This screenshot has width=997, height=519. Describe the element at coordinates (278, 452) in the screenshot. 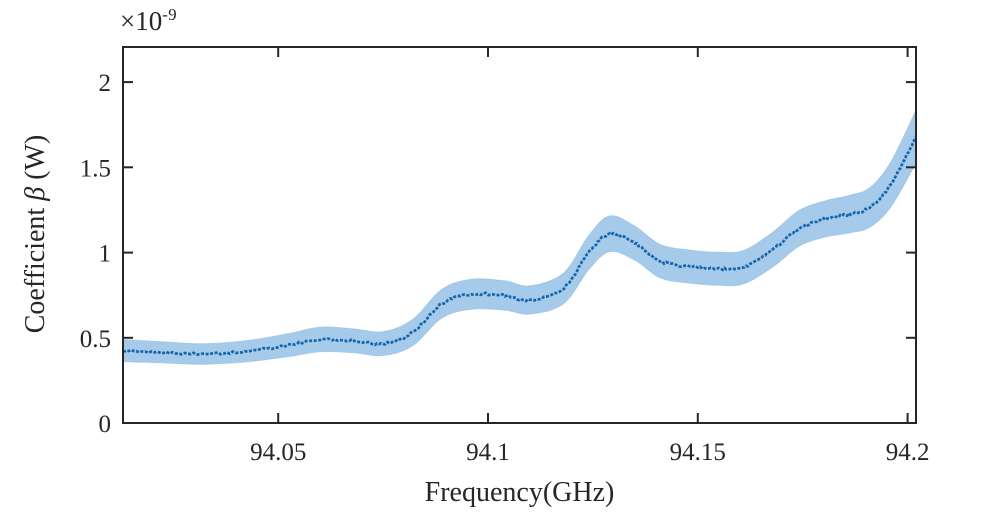

I see `x-tick-label: 94.05` at that location.